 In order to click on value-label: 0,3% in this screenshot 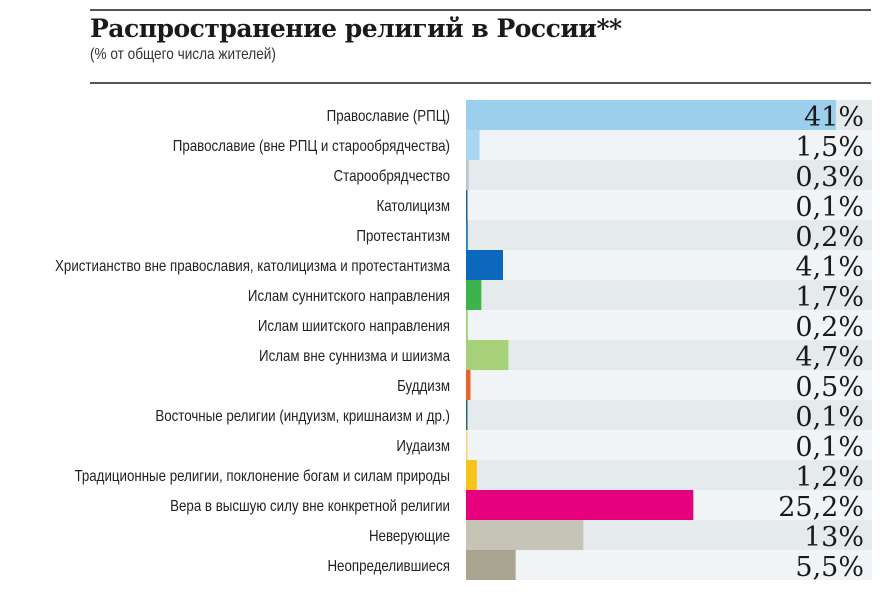, I will do `click(829, 177)`.